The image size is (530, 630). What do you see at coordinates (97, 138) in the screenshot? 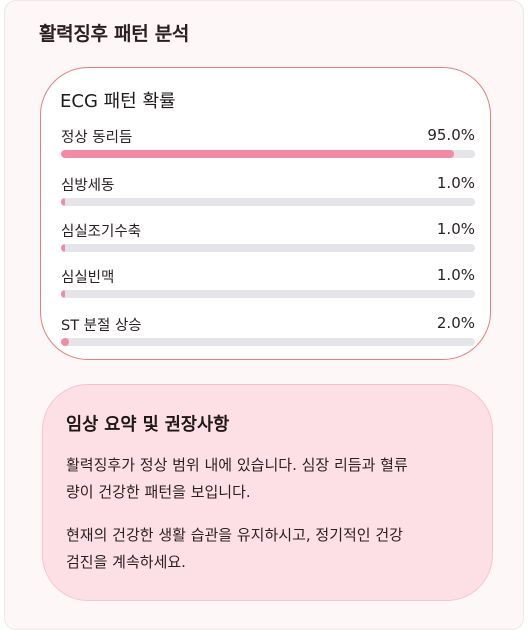
I see `ecg-item-label: 정상 동리듬` at bounding box center [97, 138].